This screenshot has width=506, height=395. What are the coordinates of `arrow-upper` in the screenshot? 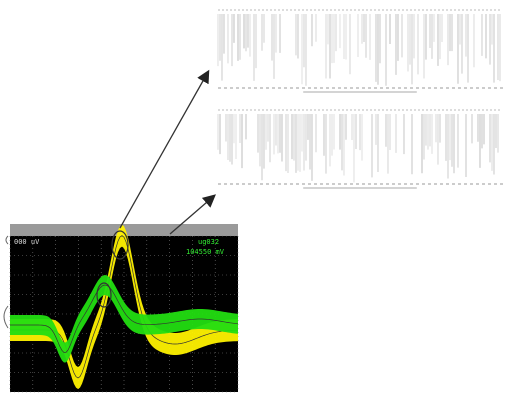 It's located at (164, 149).